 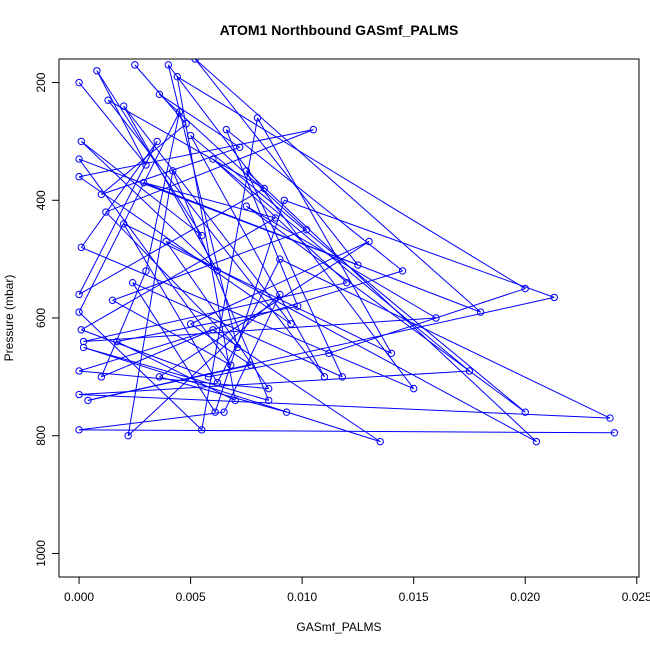 What do you see at coordinates (47, 319) in the screenshot?
I see `y-axis: 200 400 600 800 1000` at bounding box center [47, 319].